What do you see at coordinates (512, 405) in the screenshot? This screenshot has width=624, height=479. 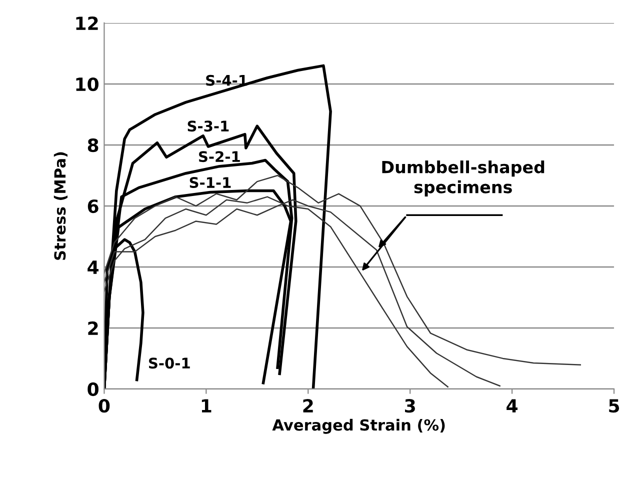 I see `x-tick-label: 4` at bounding box center [512, 405].